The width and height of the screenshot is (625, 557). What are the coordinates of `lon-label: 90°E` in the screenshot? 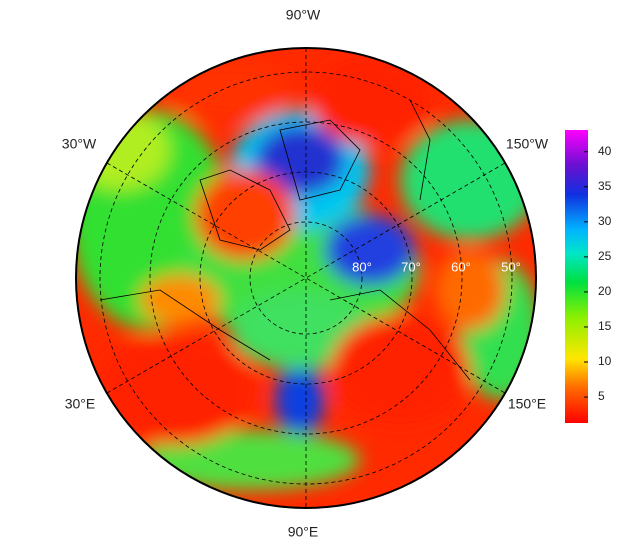 It's located at (303, 532).